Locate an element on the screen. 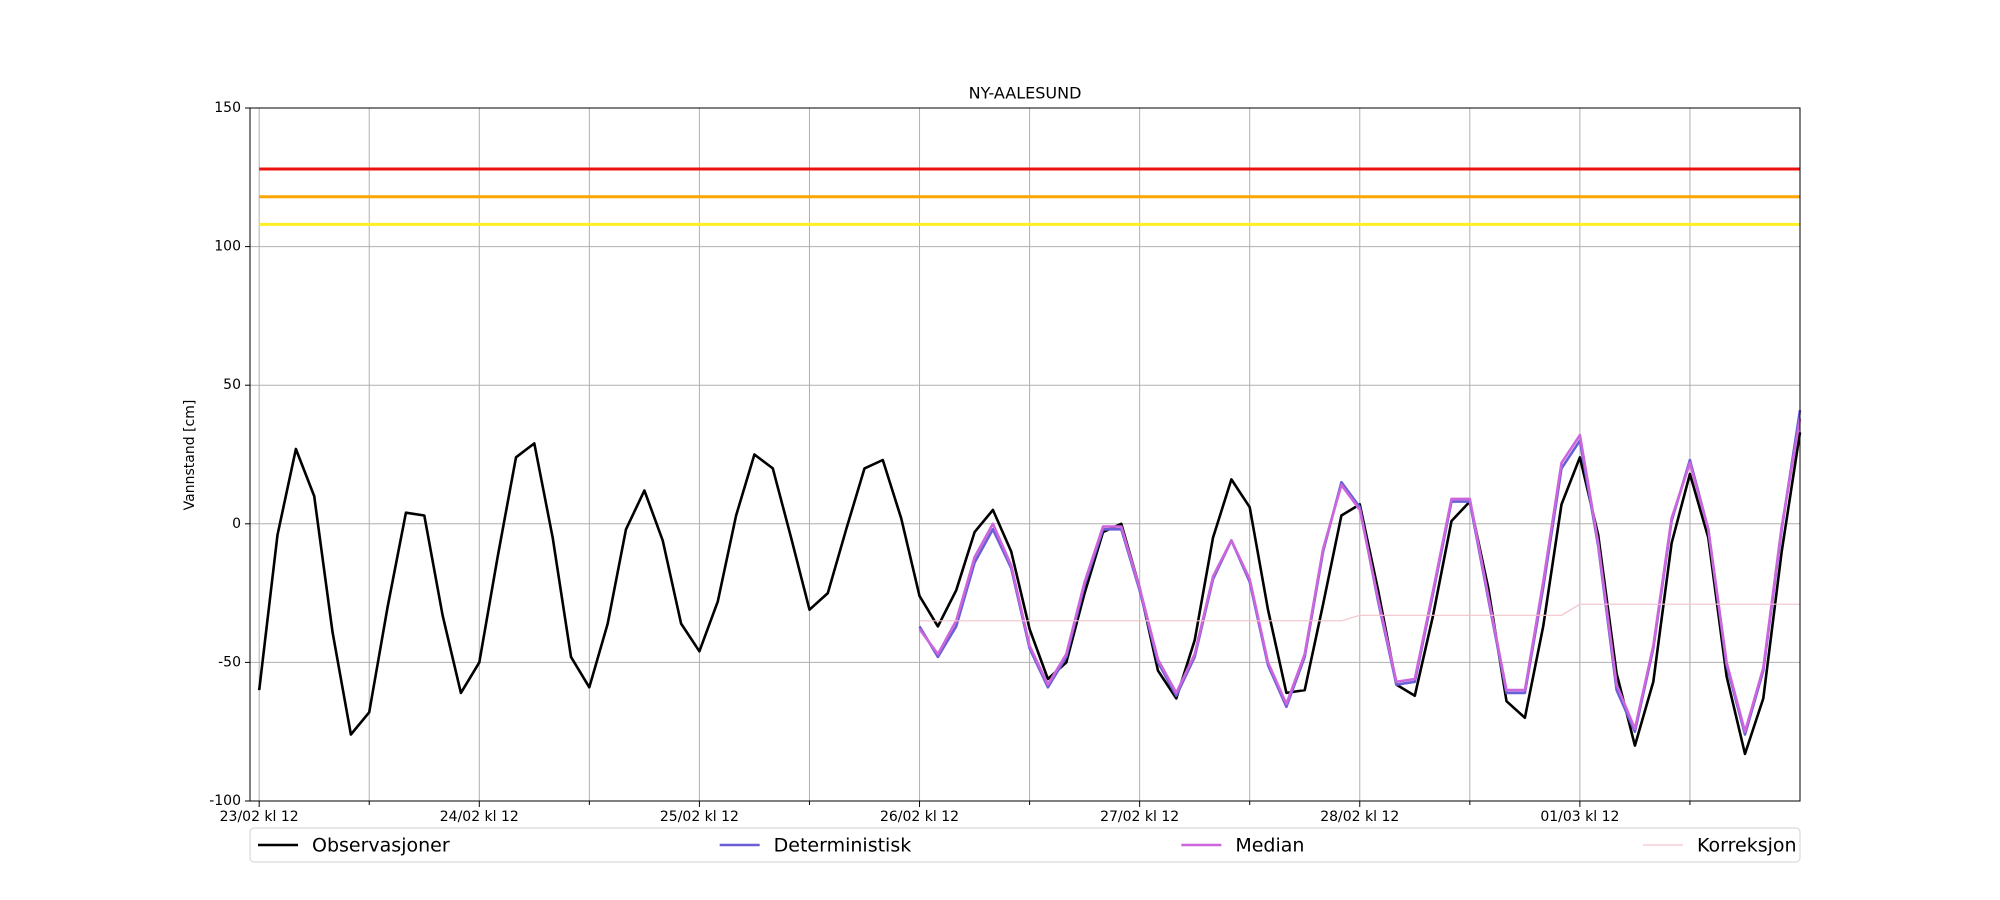 This screenshot has height=900, width=2000. legend-text: Korreksjon is located at coordinates (1747, 846).